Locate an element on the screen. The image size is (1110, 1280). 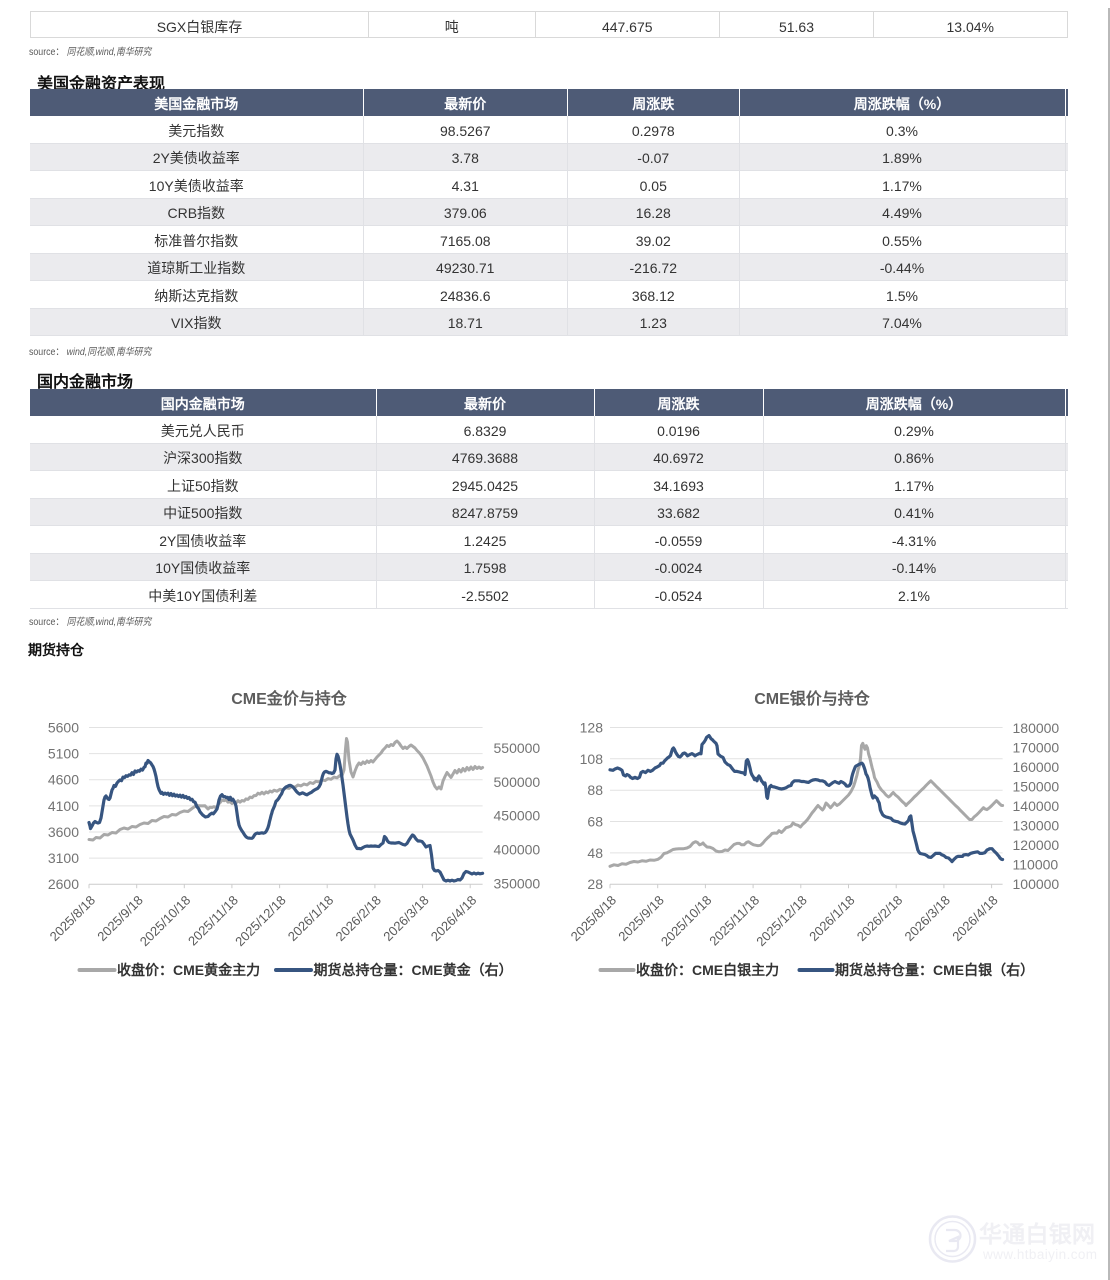
svg-text: CME银价与持仓 is located at coordinates (812, 698).